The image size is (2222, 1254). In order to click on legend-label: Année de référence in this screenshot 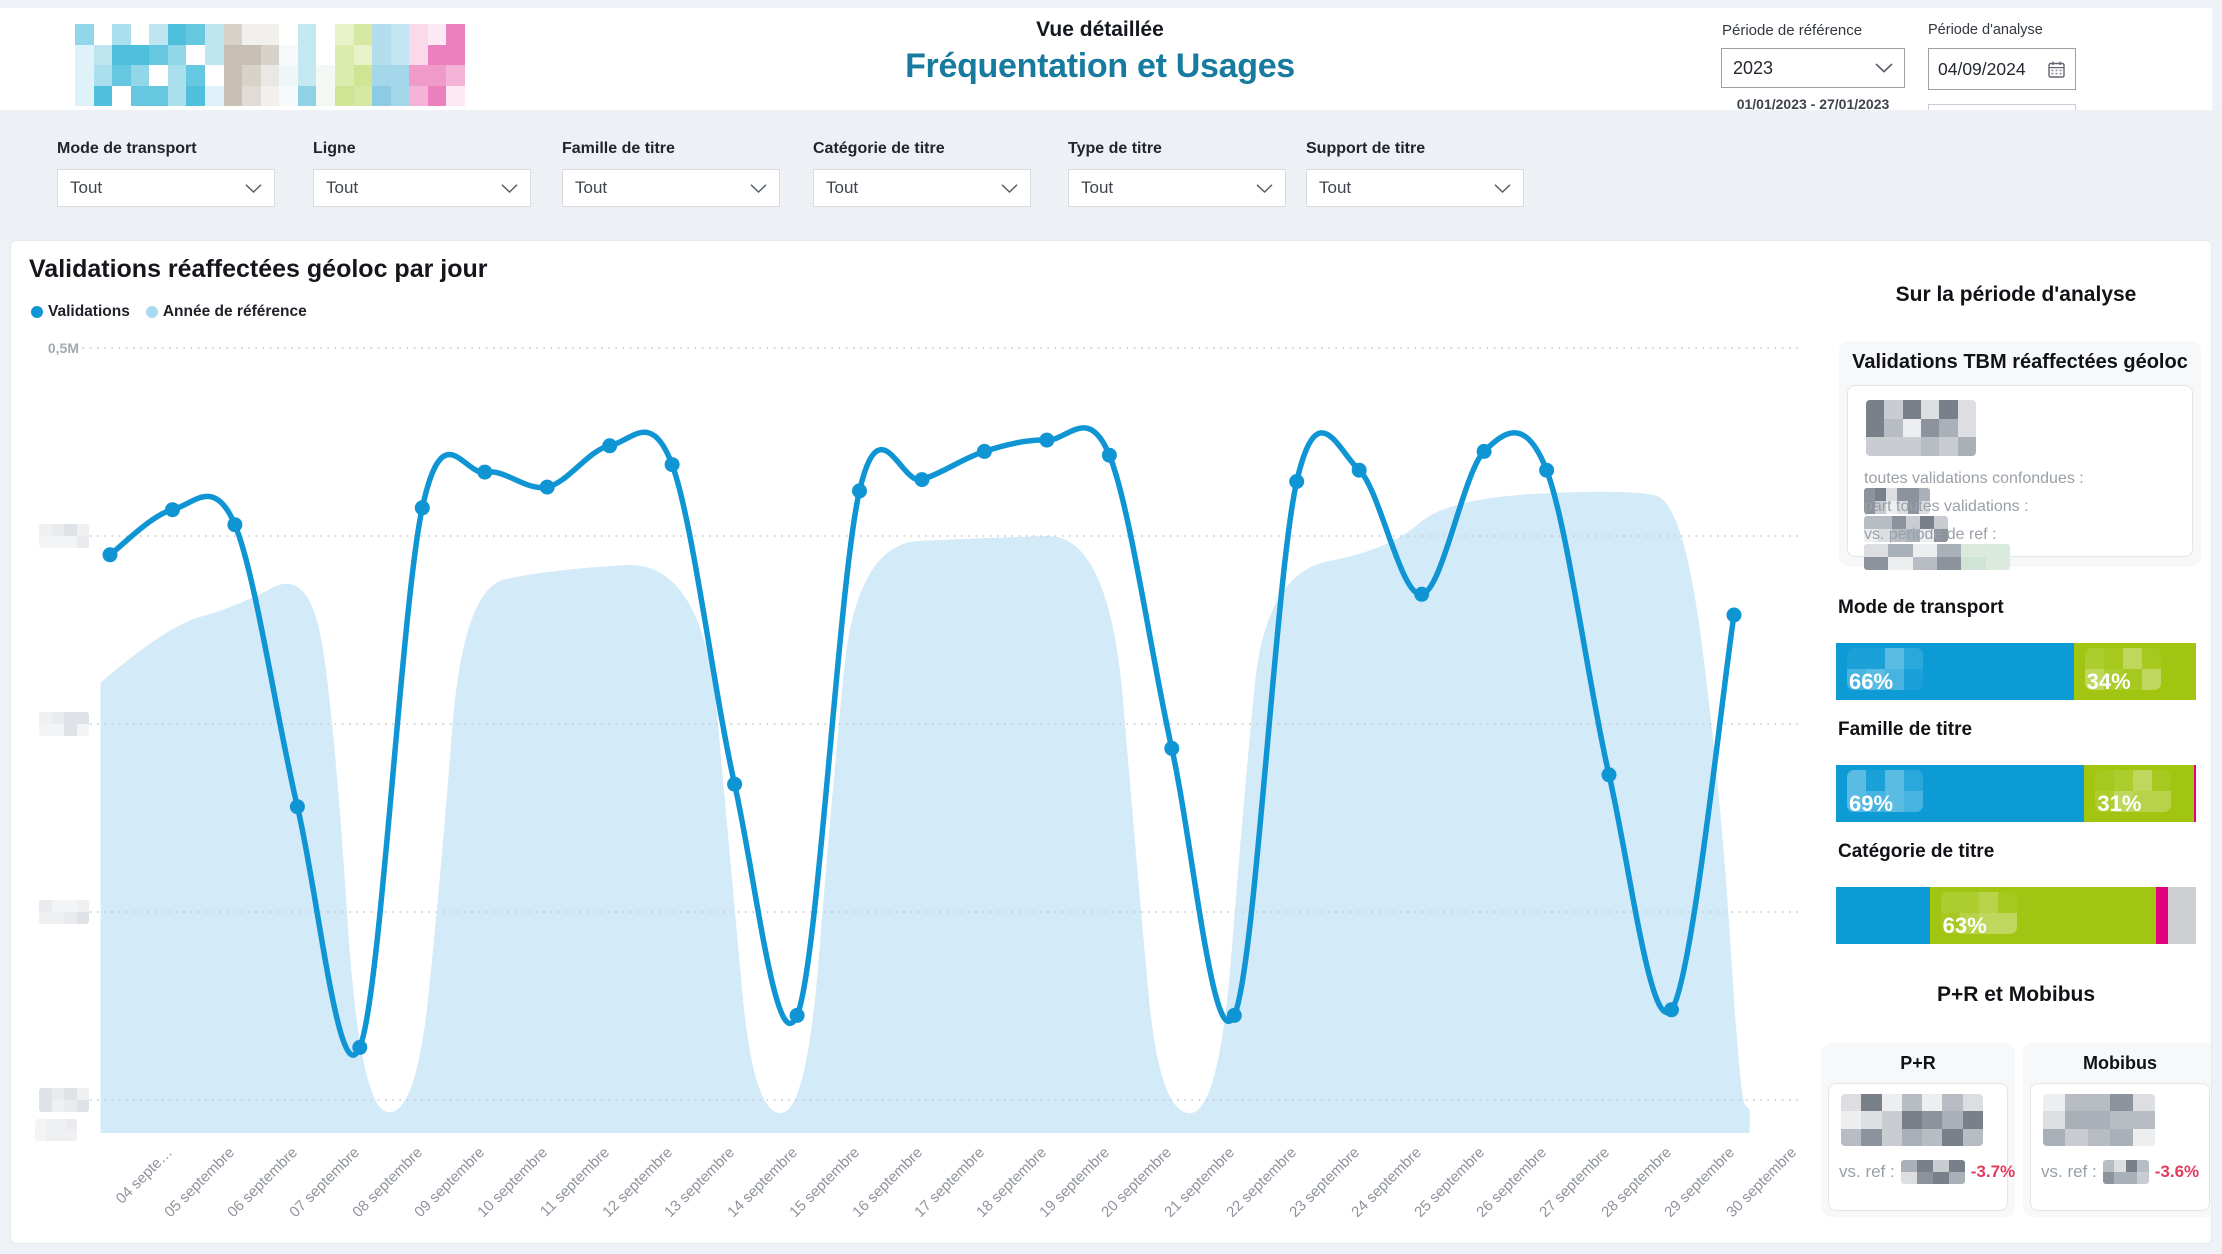, I will do `click(234, 311)`.